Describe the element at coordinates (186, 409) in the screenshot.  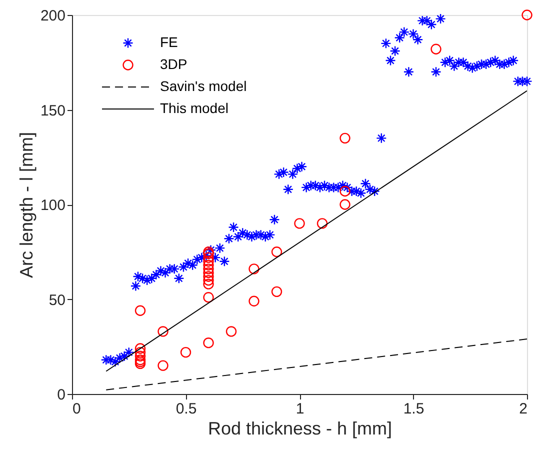
I see `x-tick-label: 0.5` at that location.